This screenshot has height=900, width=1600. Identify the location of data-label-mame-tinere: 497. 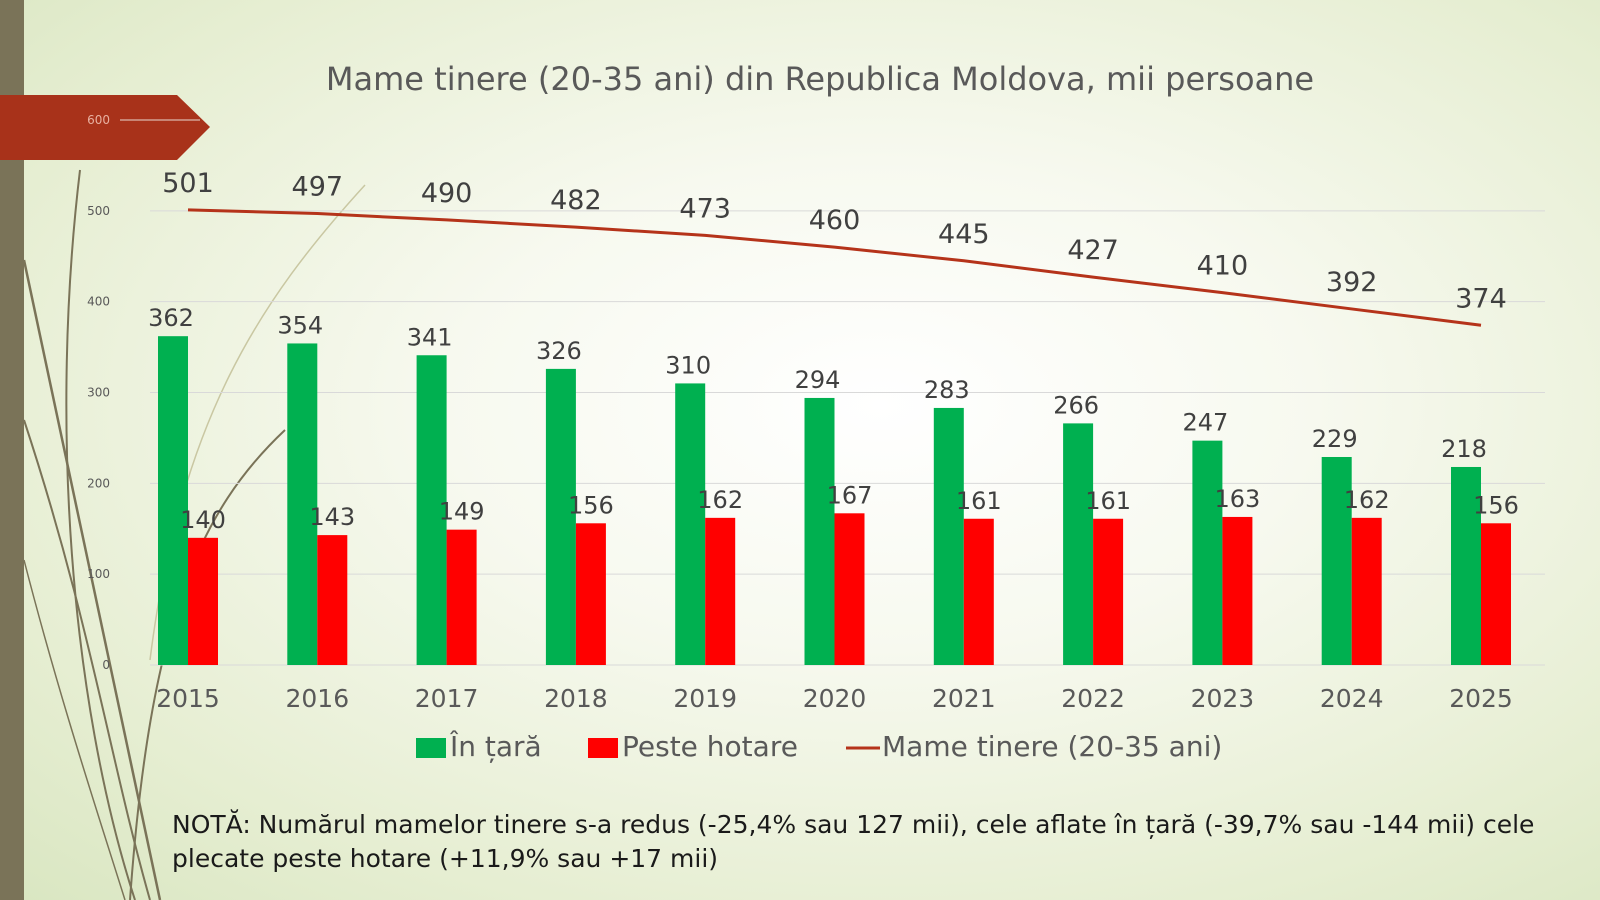
(318, 187).